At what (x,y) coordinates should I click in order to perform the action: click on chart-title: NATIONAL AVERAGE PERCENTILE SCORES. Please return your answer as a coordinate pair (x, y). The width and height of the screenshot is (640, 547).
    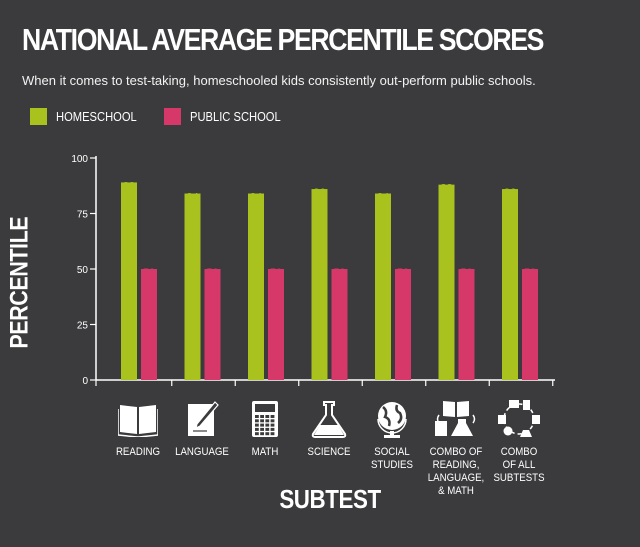
    Looking at the image, I should click on (283, 39).